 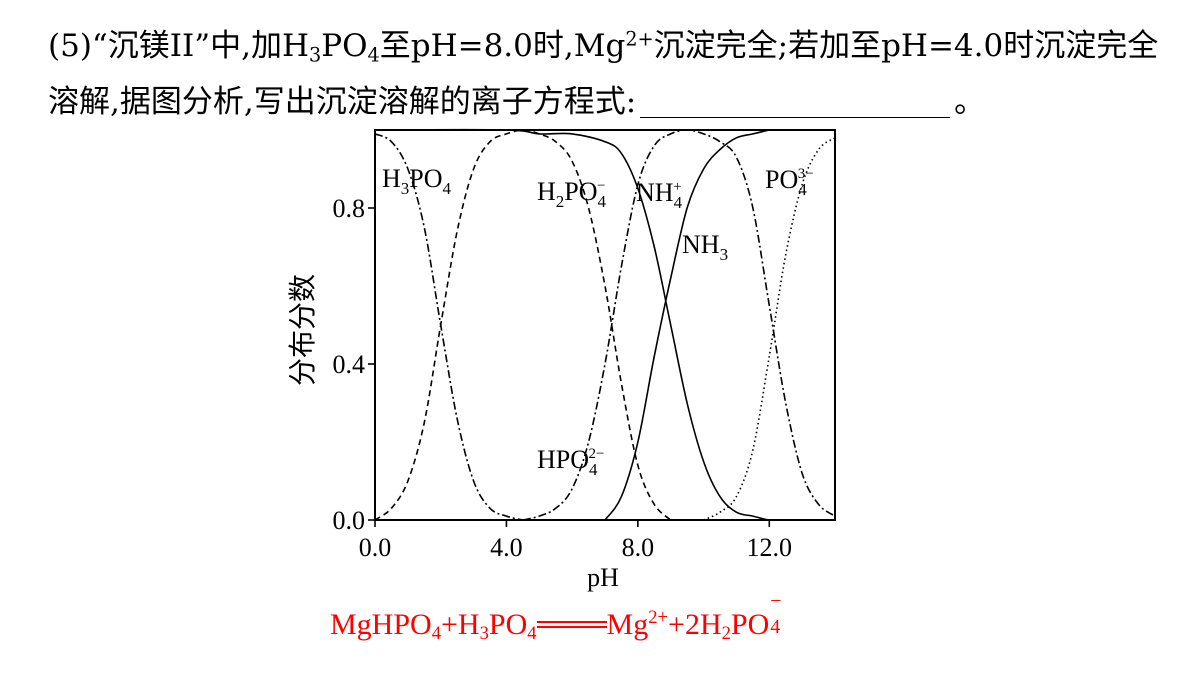 I want to click on series-label-3: NH4+, so click(x=659, y=195).